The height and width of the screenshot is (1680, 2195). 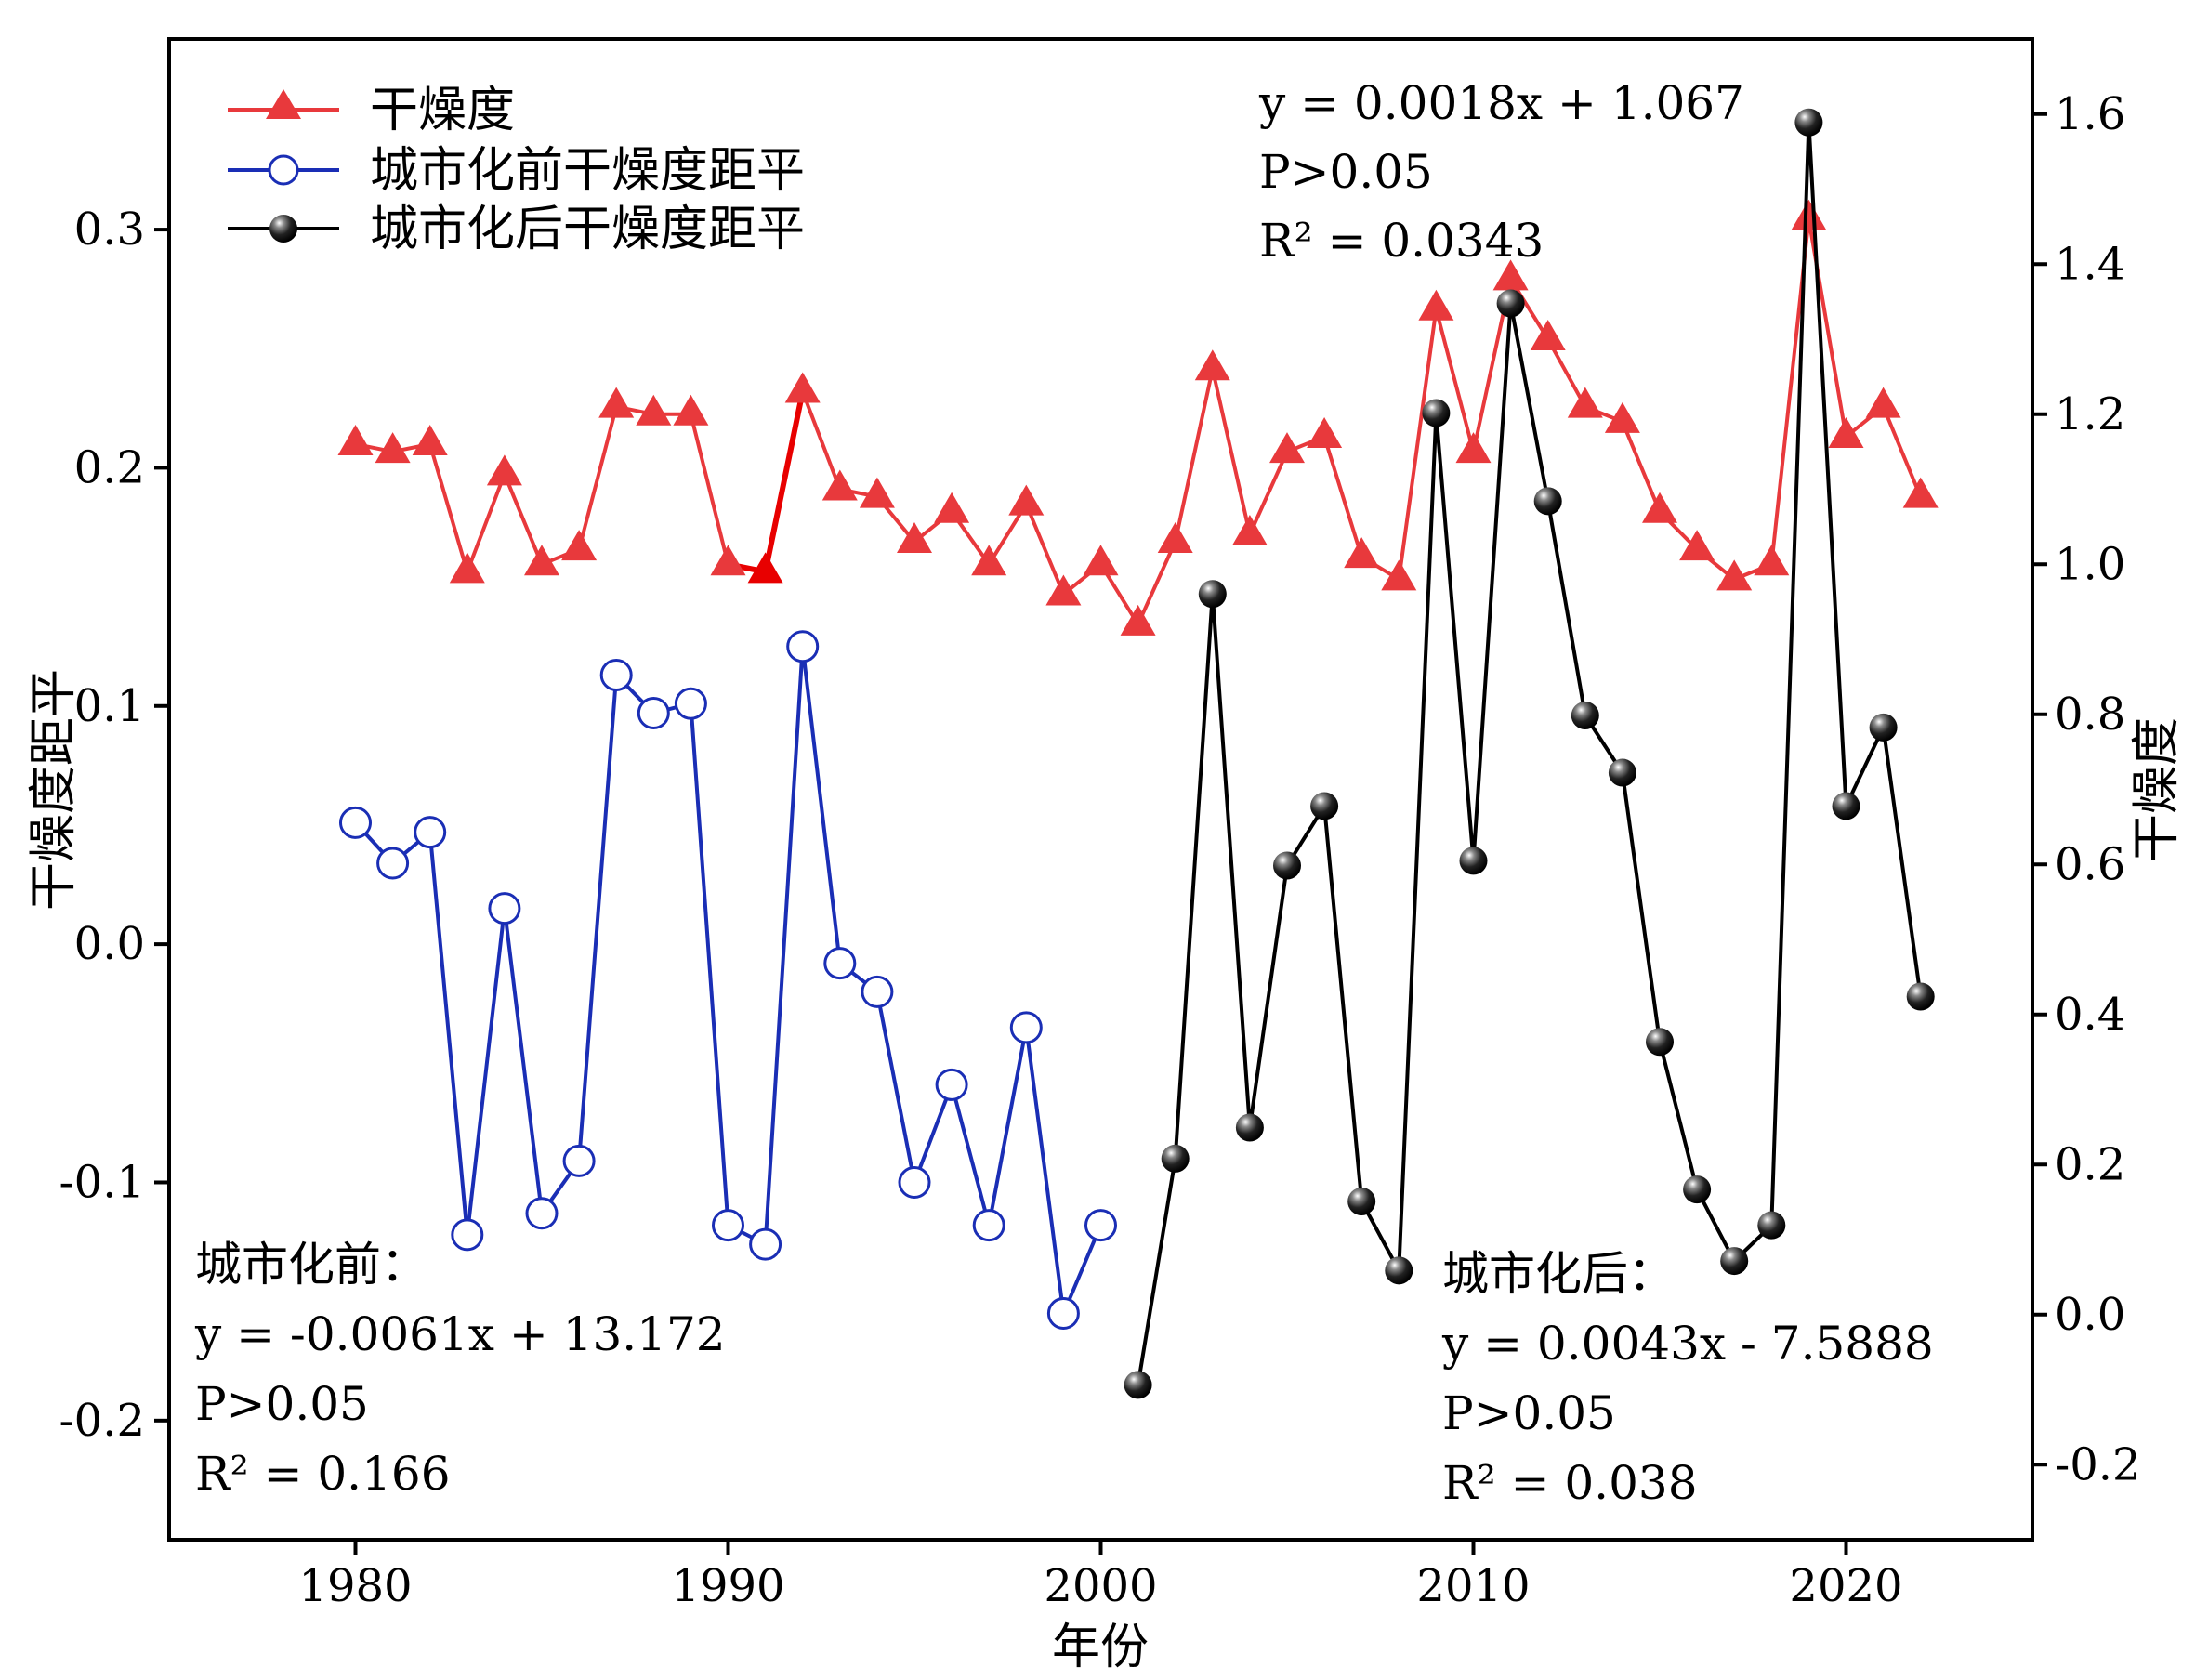 I want to click on legend-open-circle-marker, so click(x=283, y=170).